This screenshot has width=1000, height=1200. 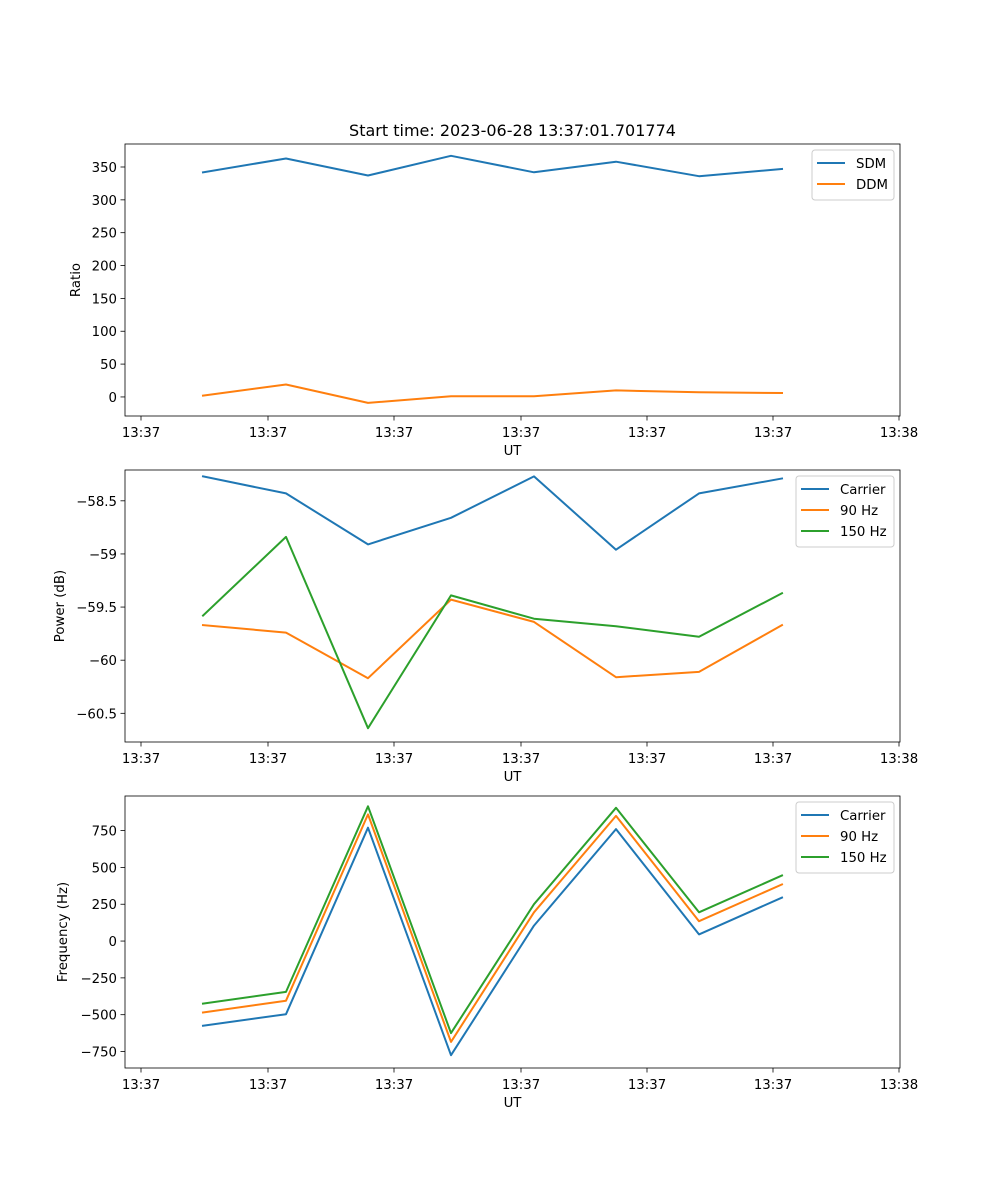 What do you see at coordinates (104, 332) in the screenshot?
I see `y-tick-label: 100` at bounding box center [104, 332].